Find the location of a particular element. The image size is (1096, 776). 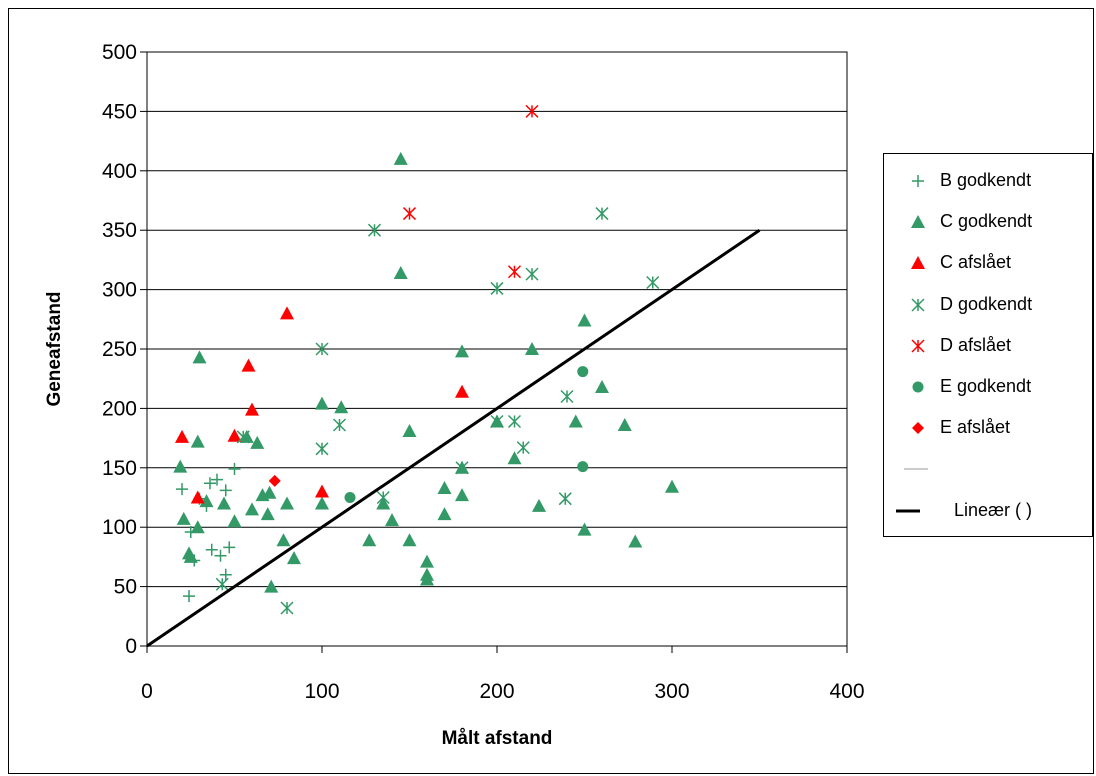

y-tick-label: 350 is located at coordinates (119, 230).